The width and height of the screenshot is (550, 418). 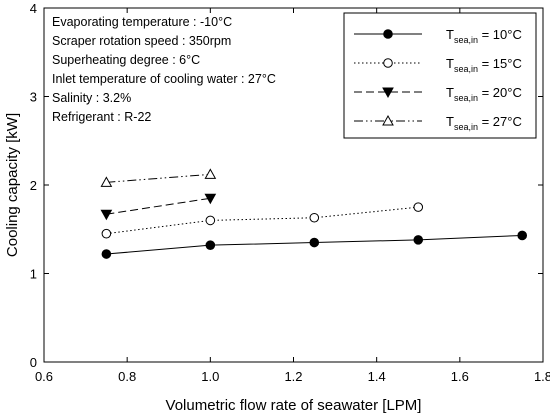 I want to click on legend-label: Tsea,in = 10°C, so click(x=484, y=36).